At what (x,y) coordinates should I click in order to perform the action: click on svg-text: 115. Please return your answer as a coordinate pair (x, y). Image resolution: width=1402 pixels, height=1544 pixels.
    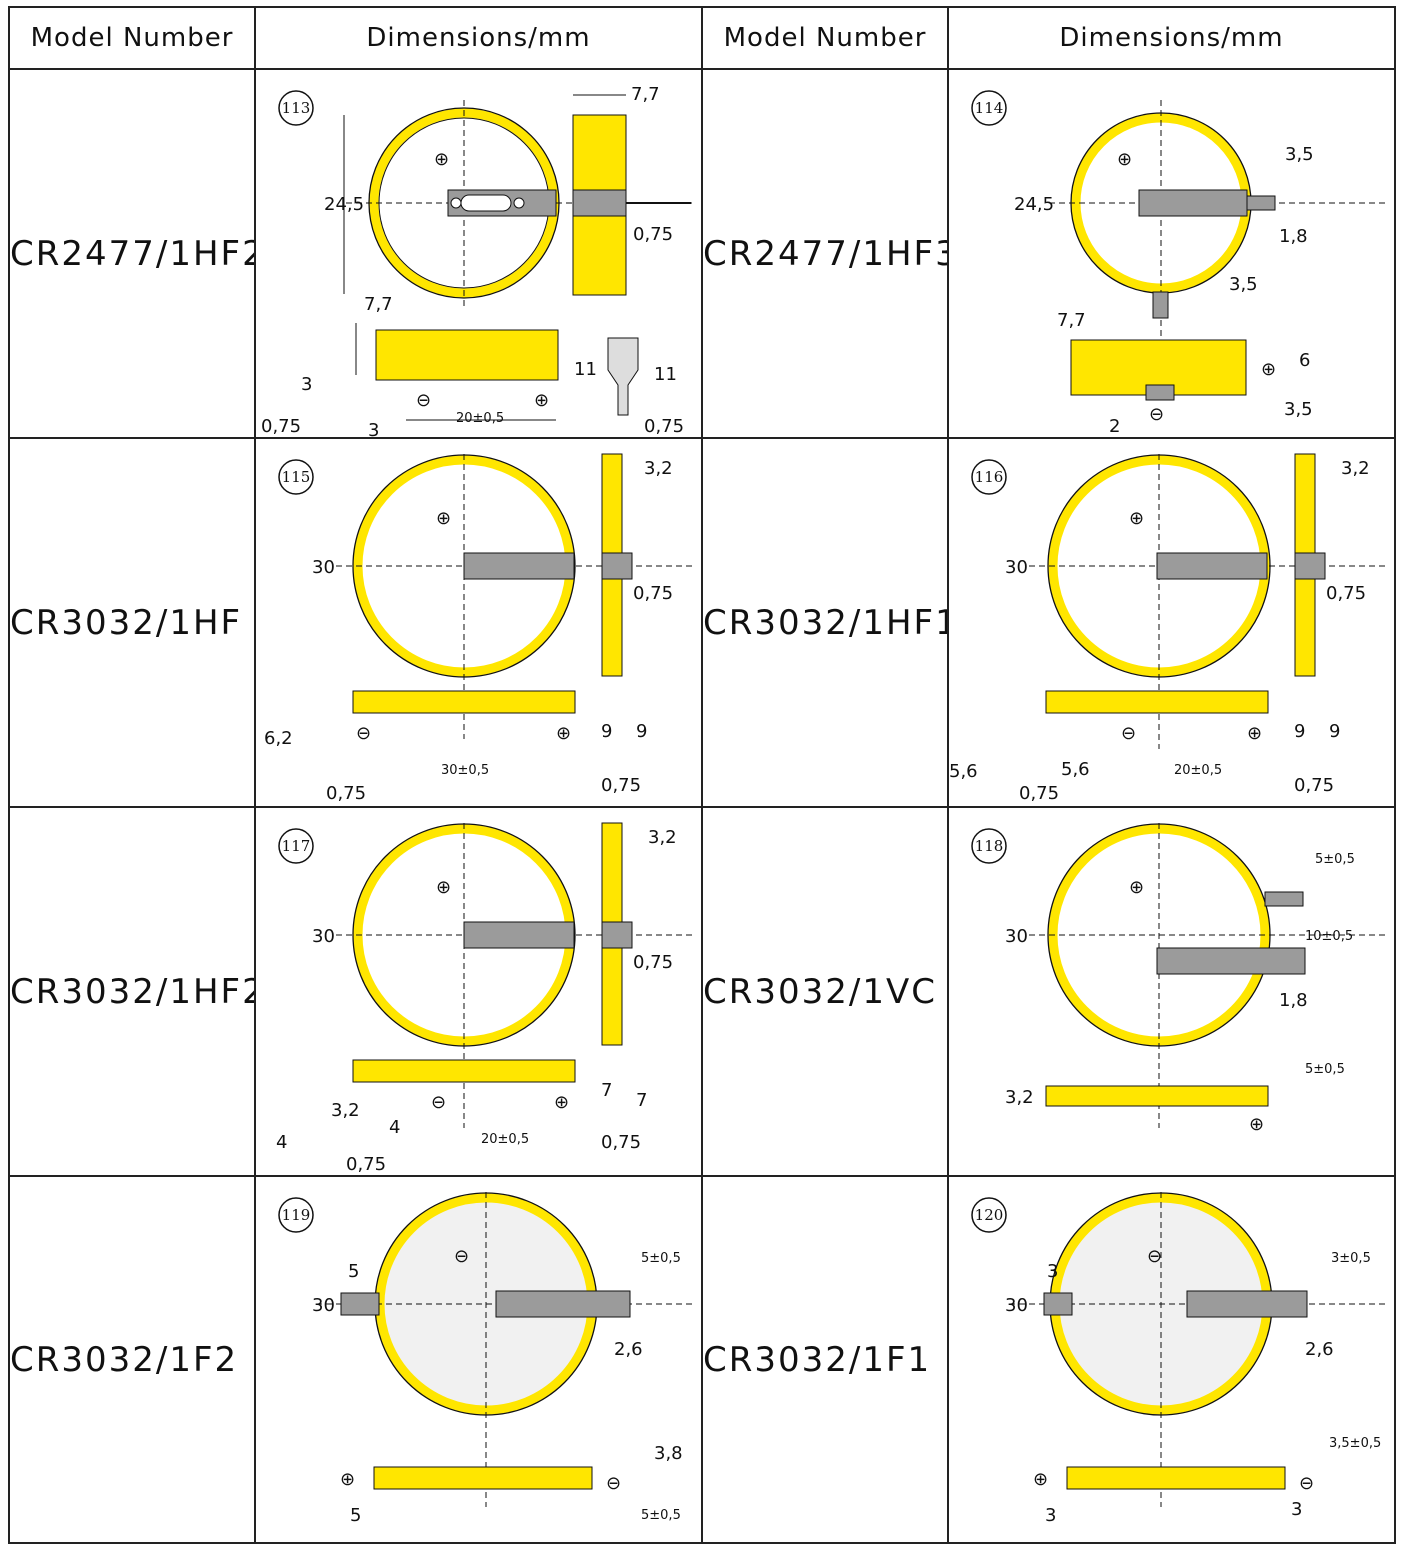
    Looking at the image, I should click on (296, 477).